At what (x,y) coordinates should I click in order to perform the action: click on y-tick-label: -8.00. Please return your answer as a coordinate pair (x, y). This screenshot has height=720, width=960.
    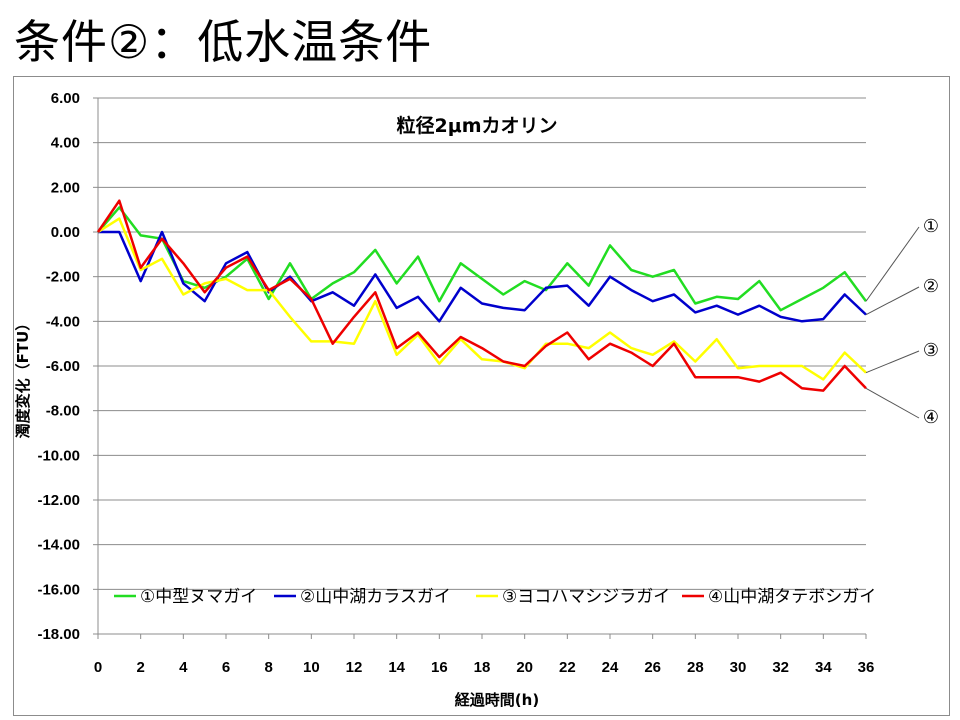
    Looking at the image, I should click on (63, 411).